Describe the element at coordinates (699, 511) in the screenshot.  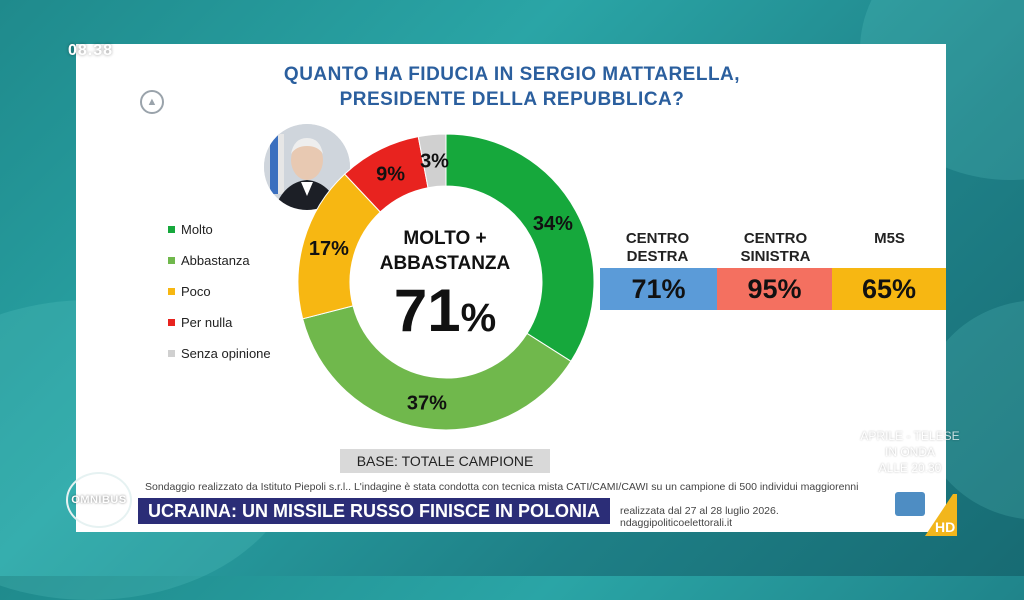
I see `methodology-note-line: realizzata dal 27 al 28 luglio 2026.` at that location.